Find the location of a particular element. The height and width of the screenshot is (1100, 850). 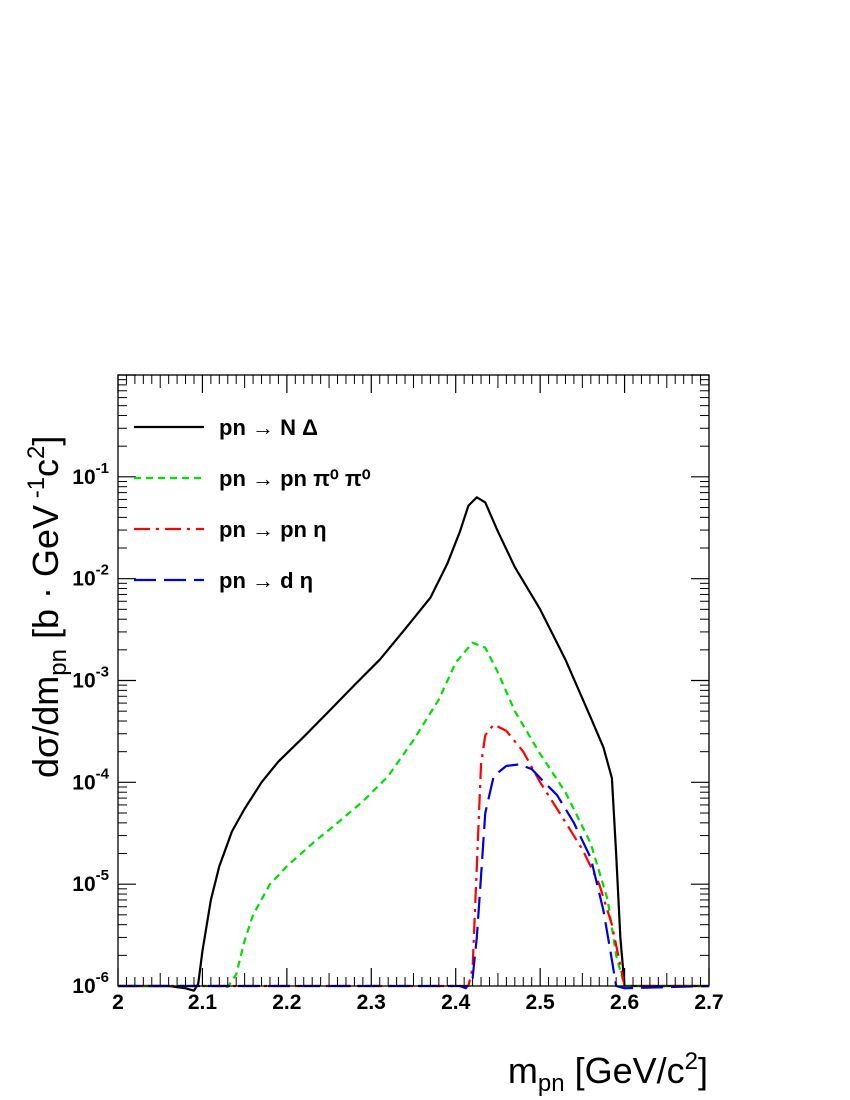

legend-label-1: pn → N Δ is located at coordinates (268, 427).